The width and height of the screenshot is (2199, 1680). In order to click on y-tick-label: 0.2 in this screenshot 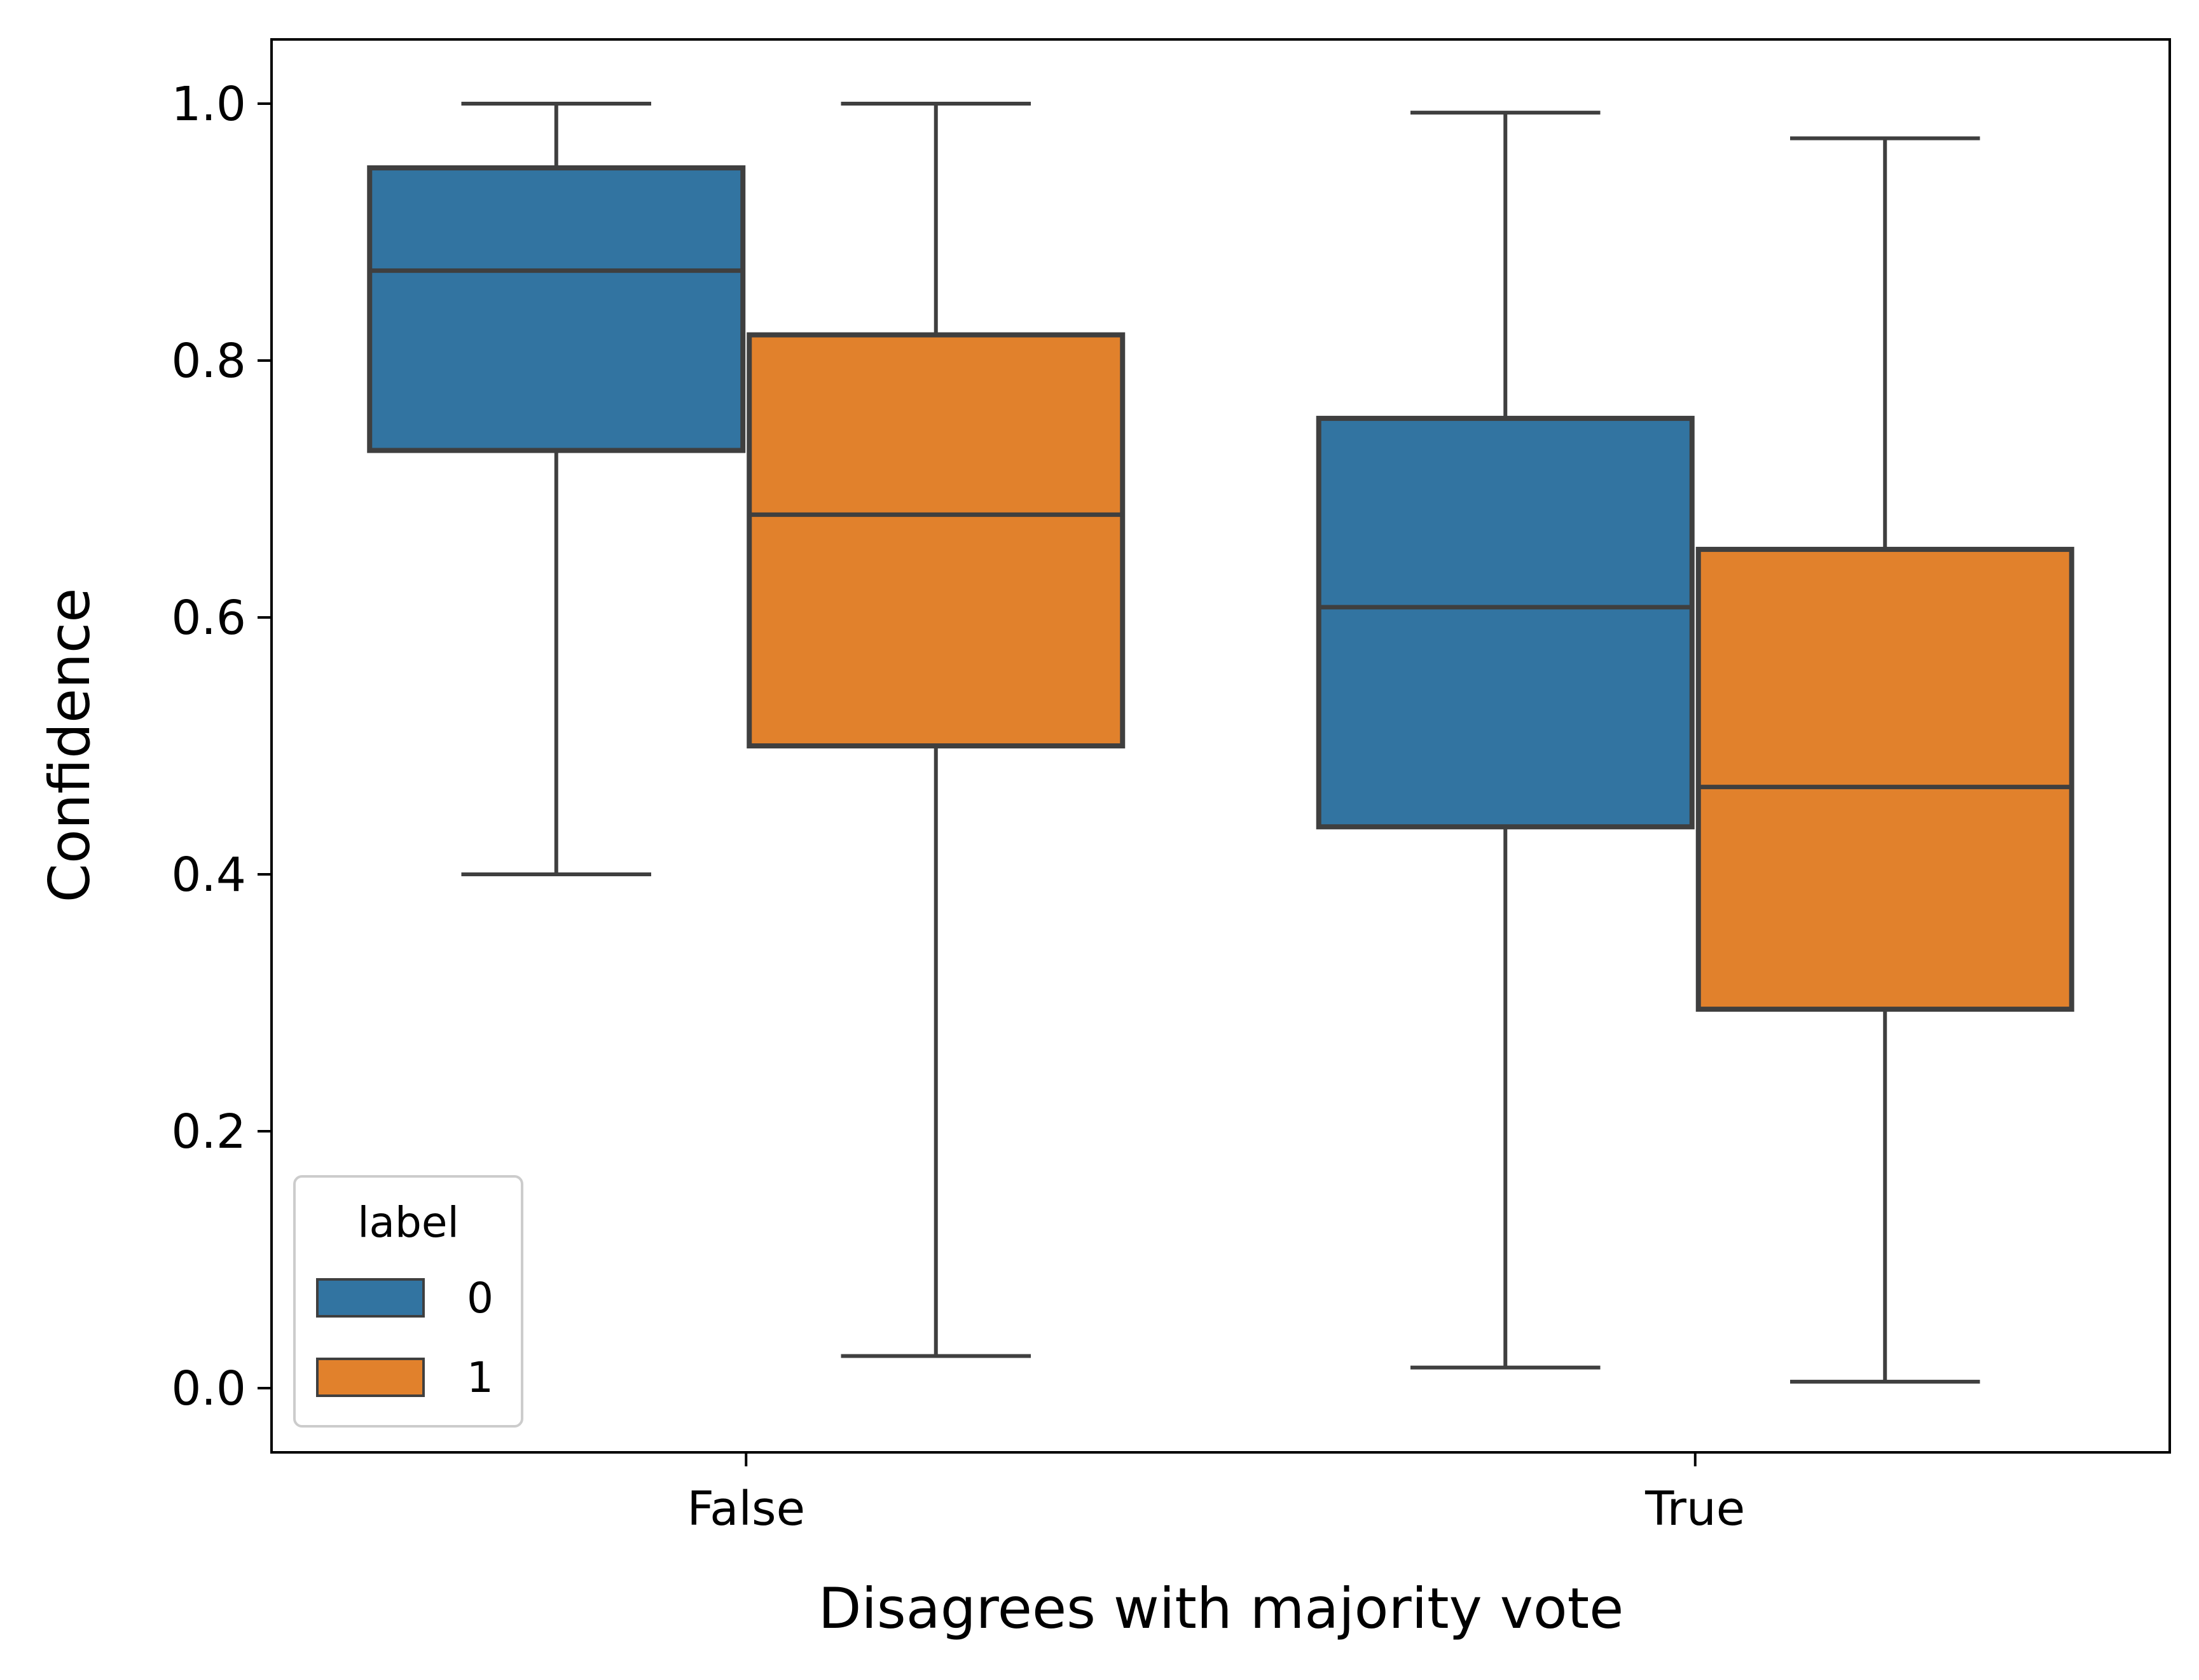, I will do `click(208, 1132)`.